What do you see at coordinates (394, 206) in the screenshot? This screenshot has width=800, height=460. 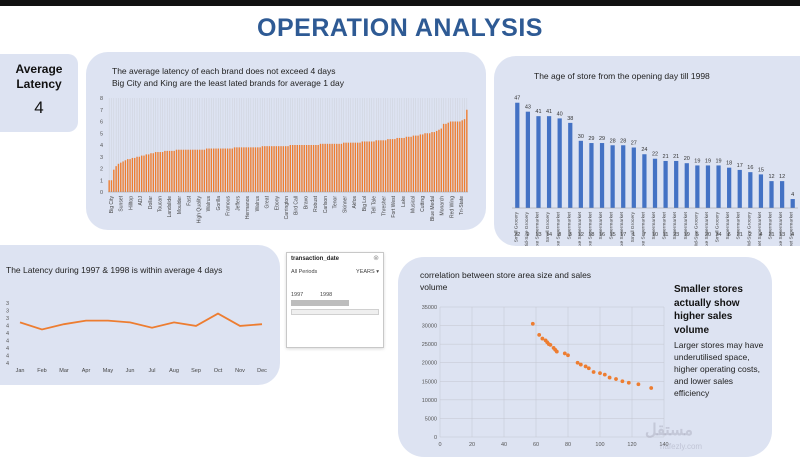 I see `x-tick-label: Fort West` at bounding box center [394, 206].